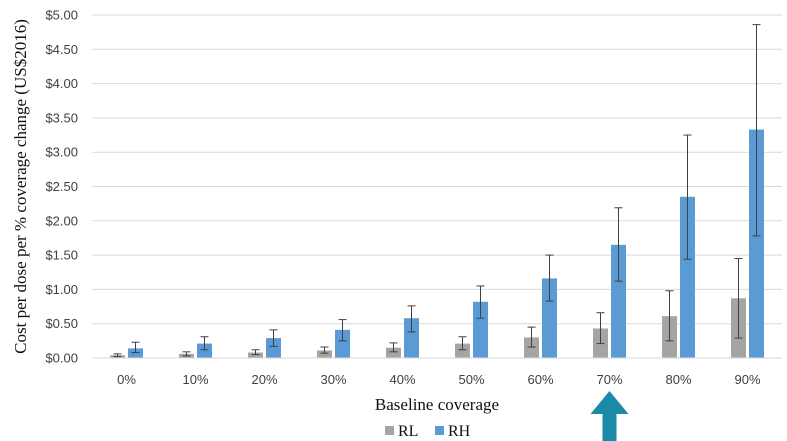  What do you see at coordinates (264, 379) in the screenshot?
I see `x-tick-label: 20%` at bounding box center [264, 379].